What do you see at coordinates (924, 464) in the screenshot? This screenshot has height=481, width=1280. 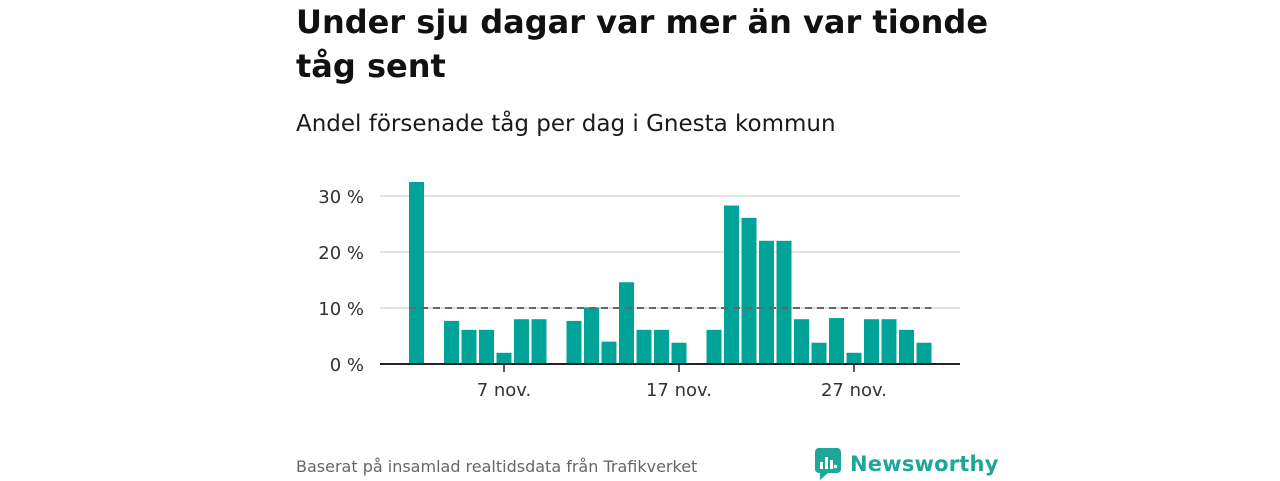 I see `brand-name: Newsworthy` at bounding box center [924, 464].